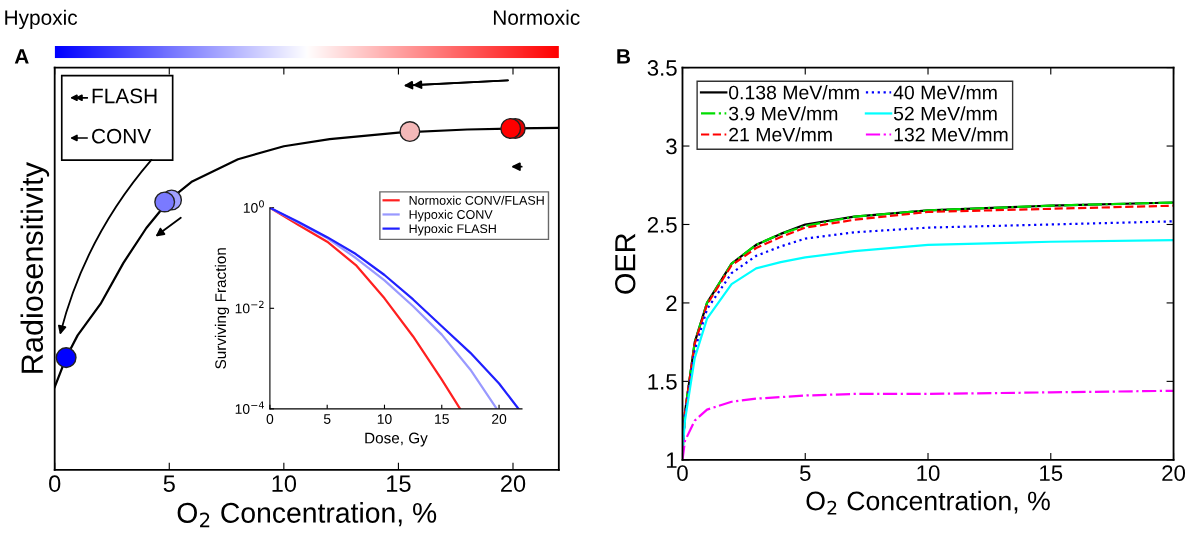 Image resolution: width=1189 pixels, height=554 pixels. Describe the element at coordinates (671, 146) in the screenshot. I see `y-tick-label: 3` at that location.